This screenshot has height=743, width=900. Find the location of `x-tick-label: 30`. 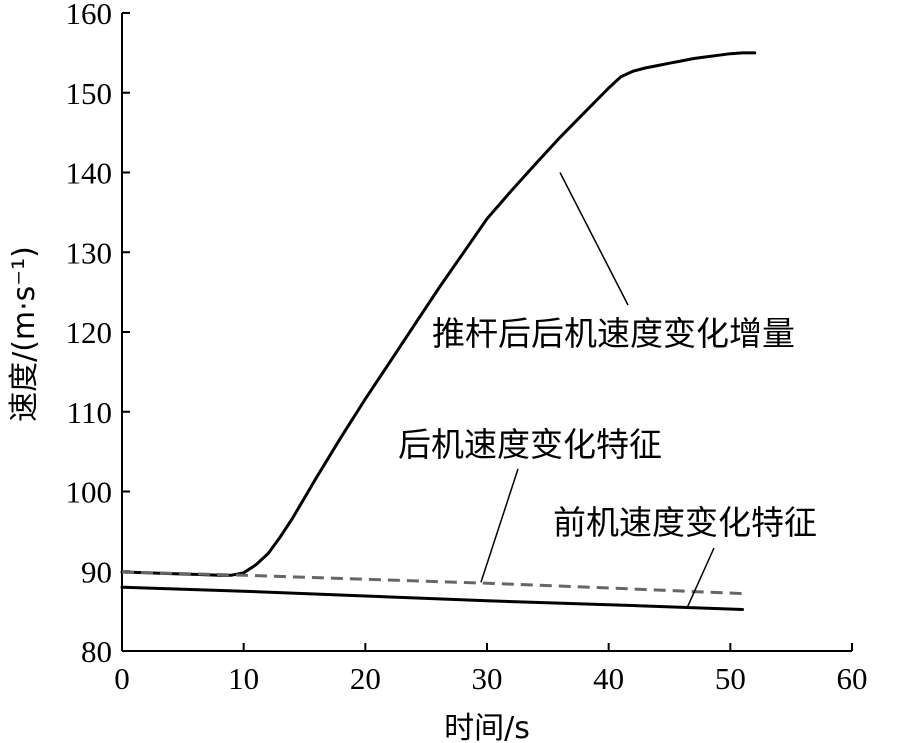

x-tick-label: 30 is located at coordinates (487, 678).